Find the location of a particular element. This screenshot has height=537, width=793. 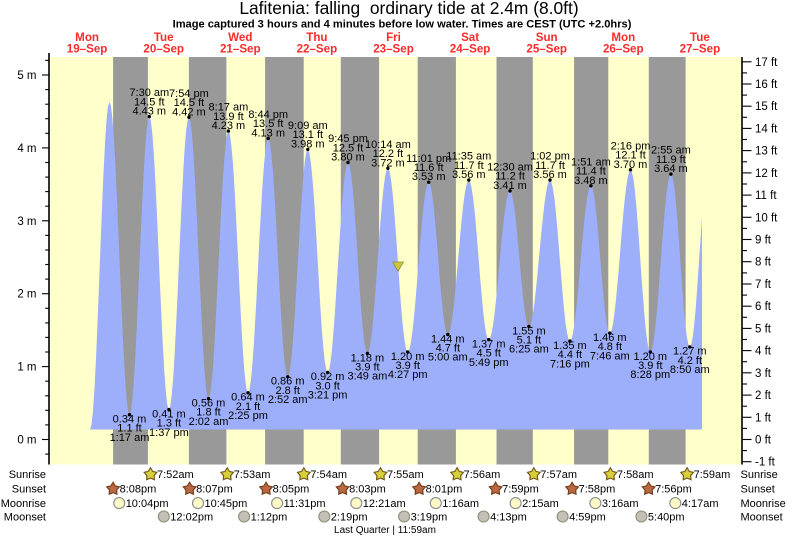

svg-text: -1 ft is located at coordinates (765, 463).